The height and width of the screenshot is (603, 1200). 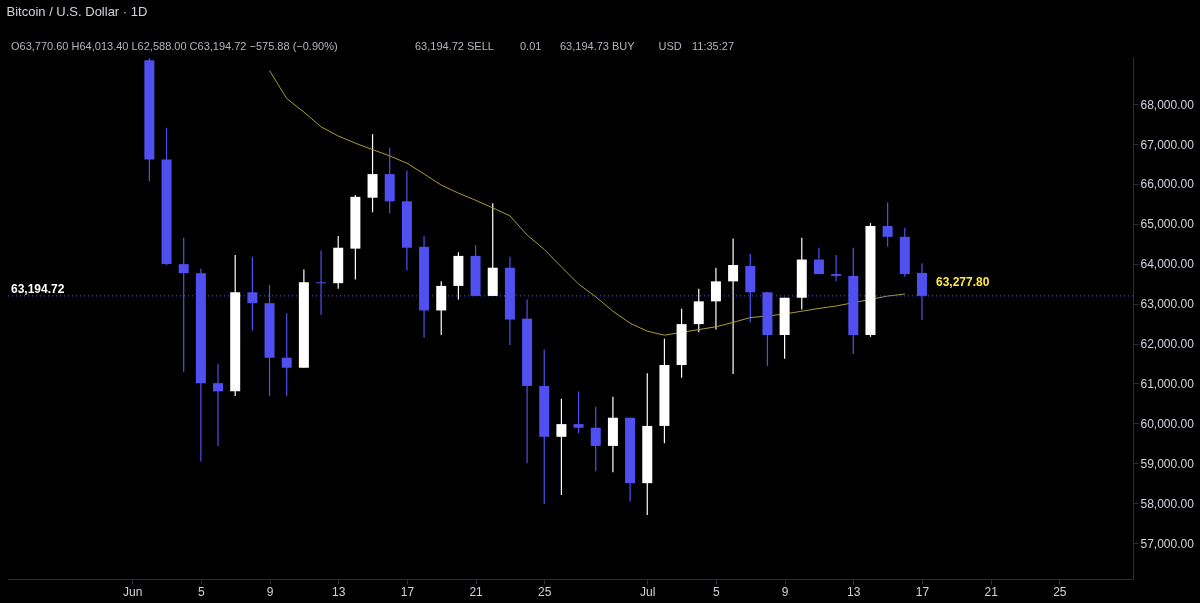 I want to click on chart-title: Bitcoin / U.S. Dollar · 1D, so click(x=77, y=11).